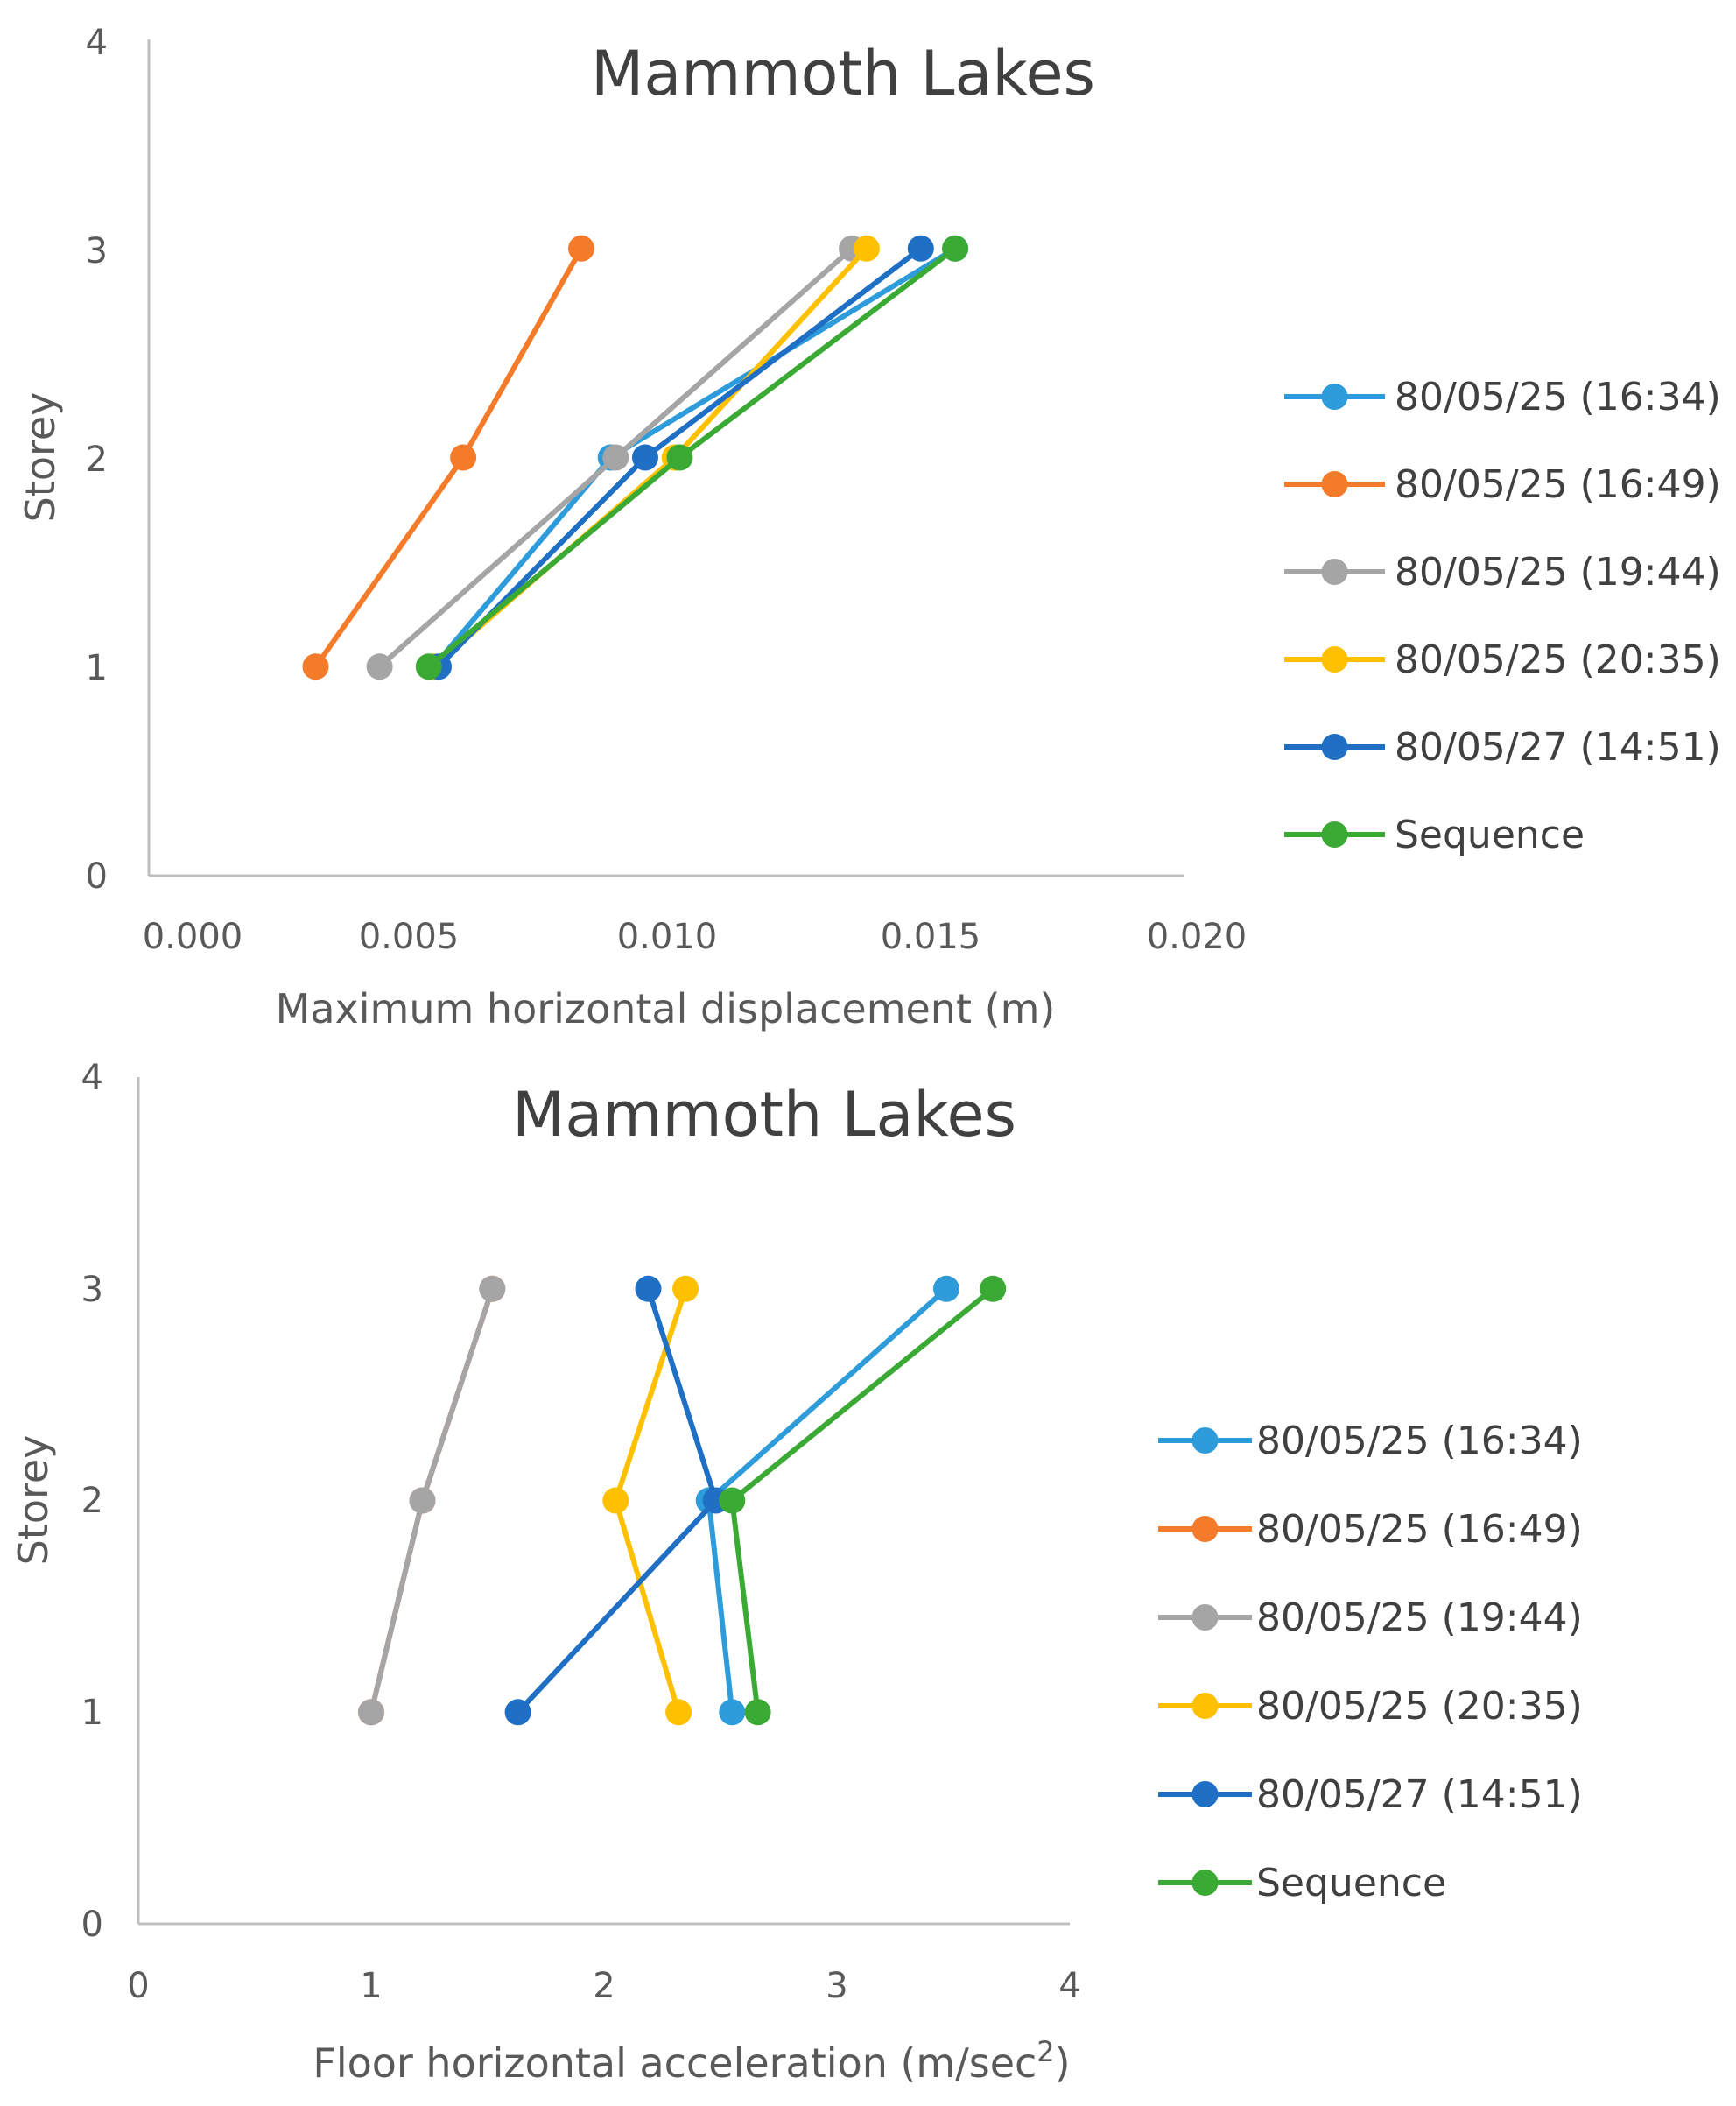 Image resolution: width=1736 pixels, height=2106 pixels. Describe the element at coordinates (931, 937) in the screenshot. I see `x-tick-label: 0.015` at that location.